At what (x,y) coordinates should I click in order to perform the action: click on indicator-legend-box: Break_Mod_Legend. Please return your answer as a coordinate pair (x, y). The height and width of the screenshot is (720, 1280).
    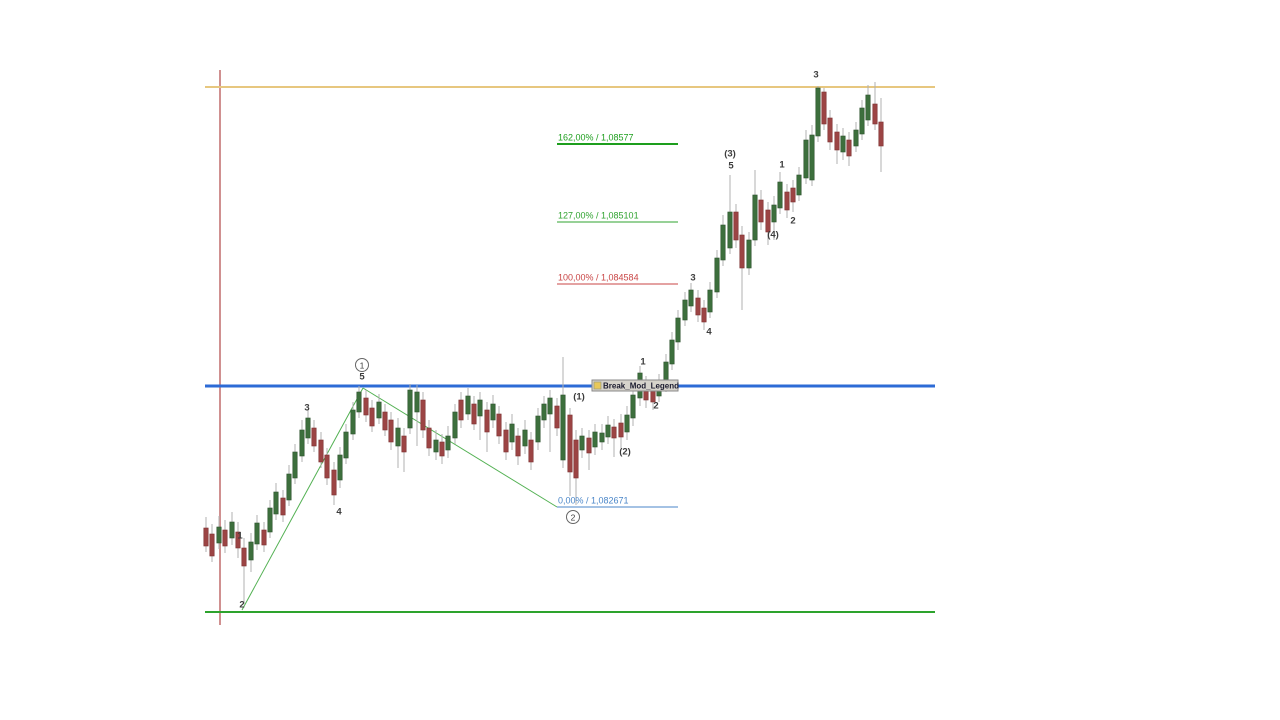
    Looking at the image, I should click on (635, 385).